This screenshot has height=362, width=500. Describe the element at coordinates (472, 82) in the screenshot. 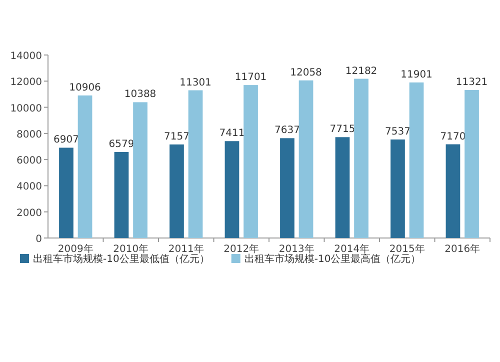

I see `data-label: 11321` at that location.